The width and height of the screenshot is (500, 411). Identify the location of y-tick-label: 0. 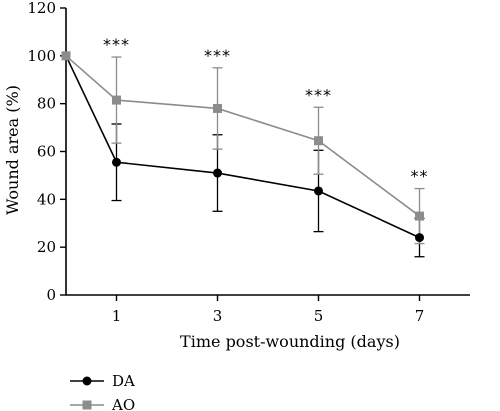
(51, 295).